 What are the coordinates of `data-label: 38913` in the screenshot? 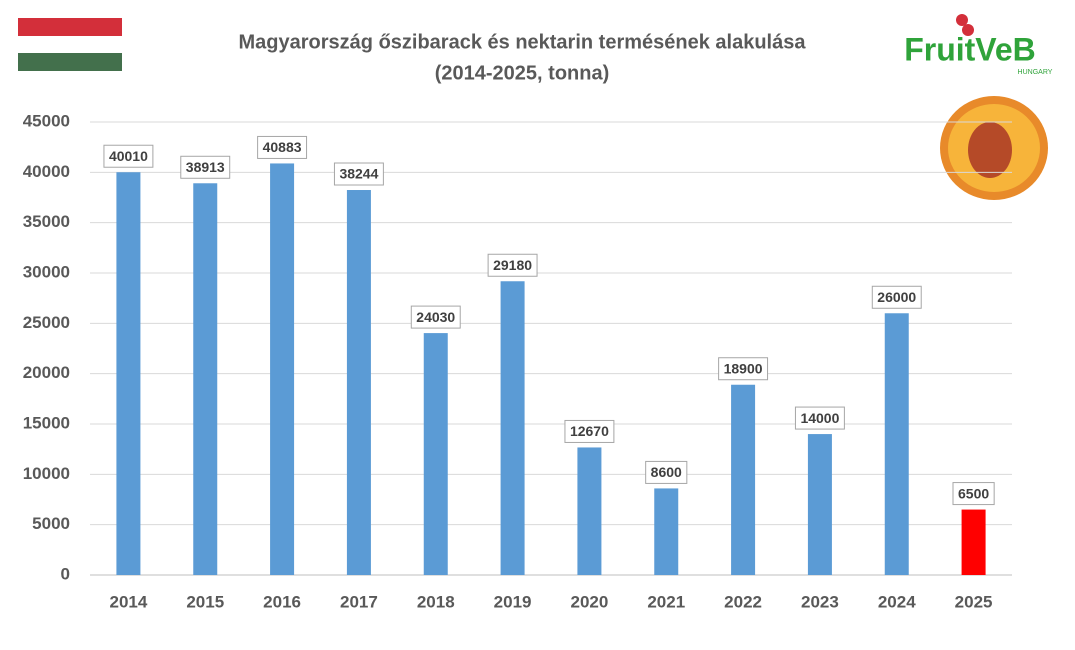 It's located at (205, 167).